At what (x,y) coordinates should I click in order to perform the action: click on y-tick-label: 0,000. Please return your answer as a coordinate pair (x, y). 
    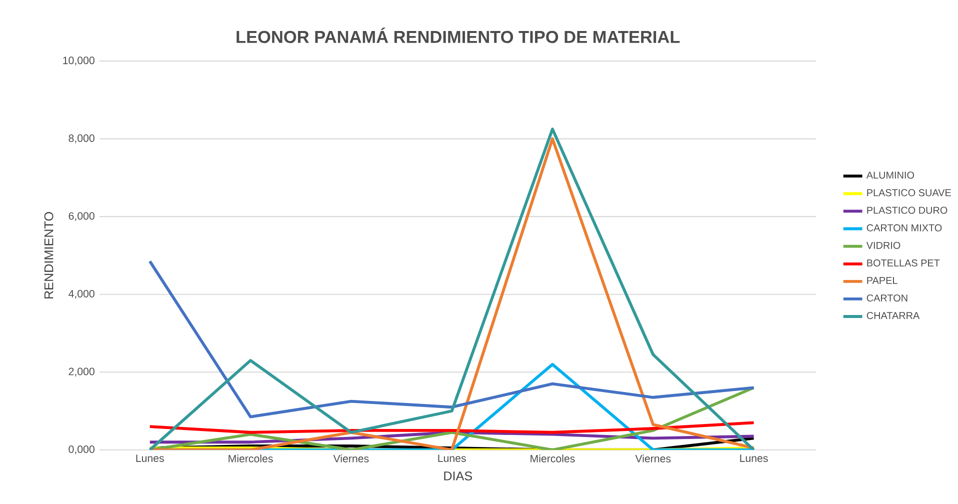
    Looking at the image, I should click on (81, 450).